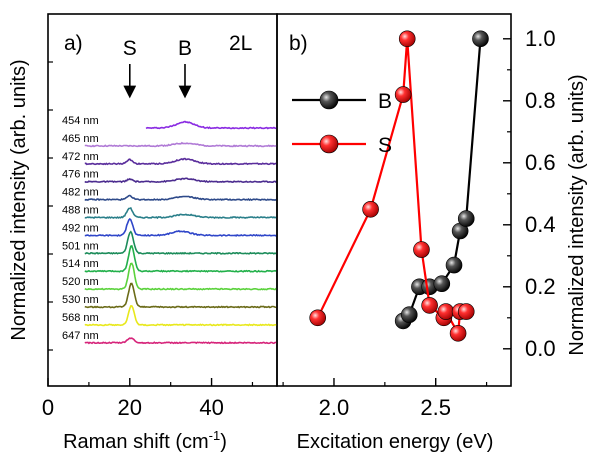  Describe the element at coordinates (211, 407) in the screenshot. I see `x-tick-label: 40` at that location.